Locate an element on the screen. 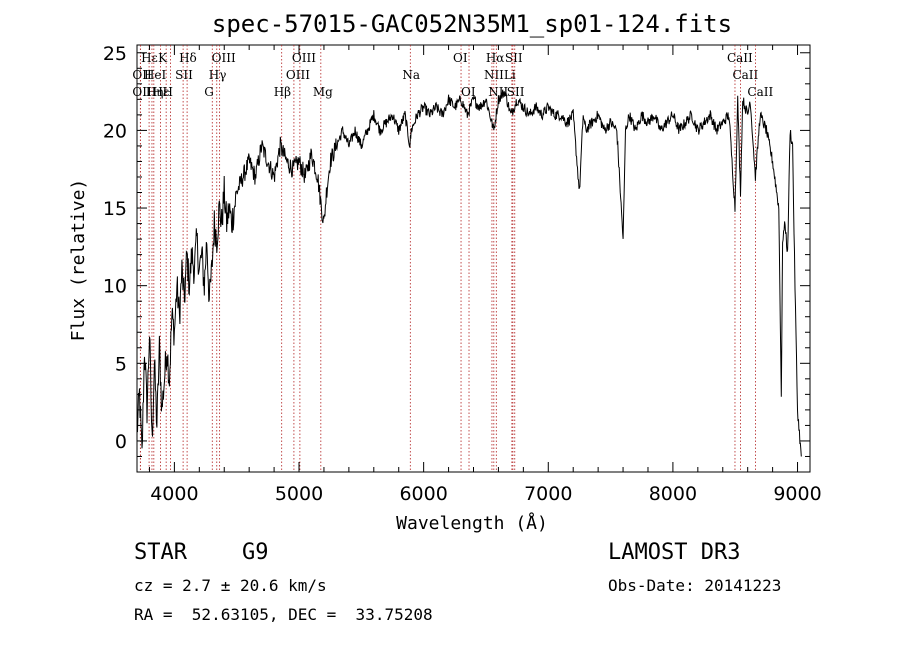  spectral-line-label: K is located at coordinates (163, 58).